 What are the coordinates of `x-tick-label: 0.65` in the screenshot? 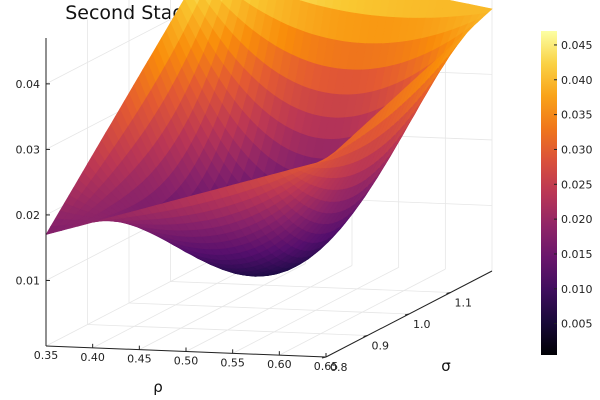 It's located at (326, 366).